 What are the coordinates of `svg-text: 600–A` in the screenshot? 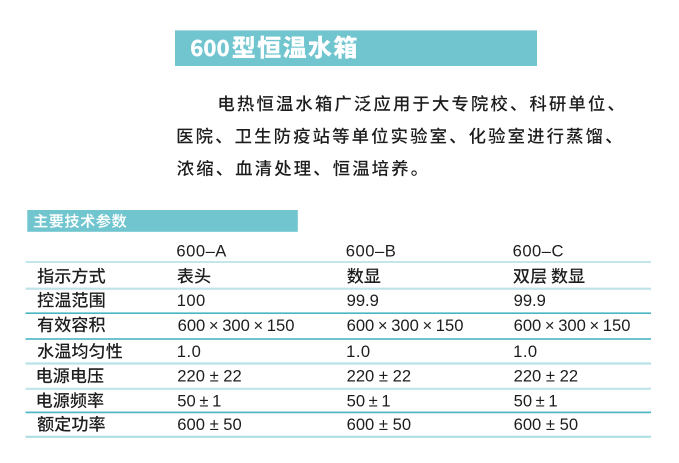 It's located at (201, 250).